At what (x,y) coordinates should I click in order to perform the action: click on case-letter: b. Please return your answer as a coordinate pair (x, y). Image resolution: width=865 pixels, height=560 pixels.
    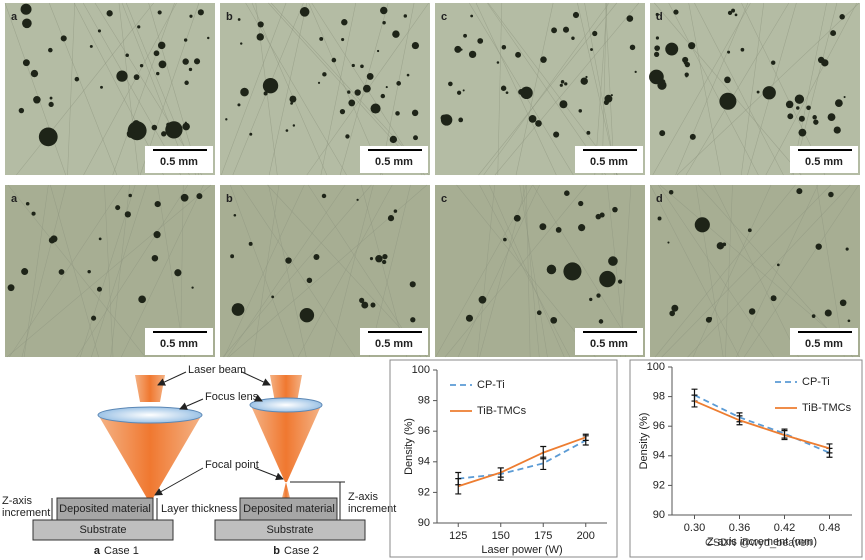
    Looking at the image, I should click on (276, 551).